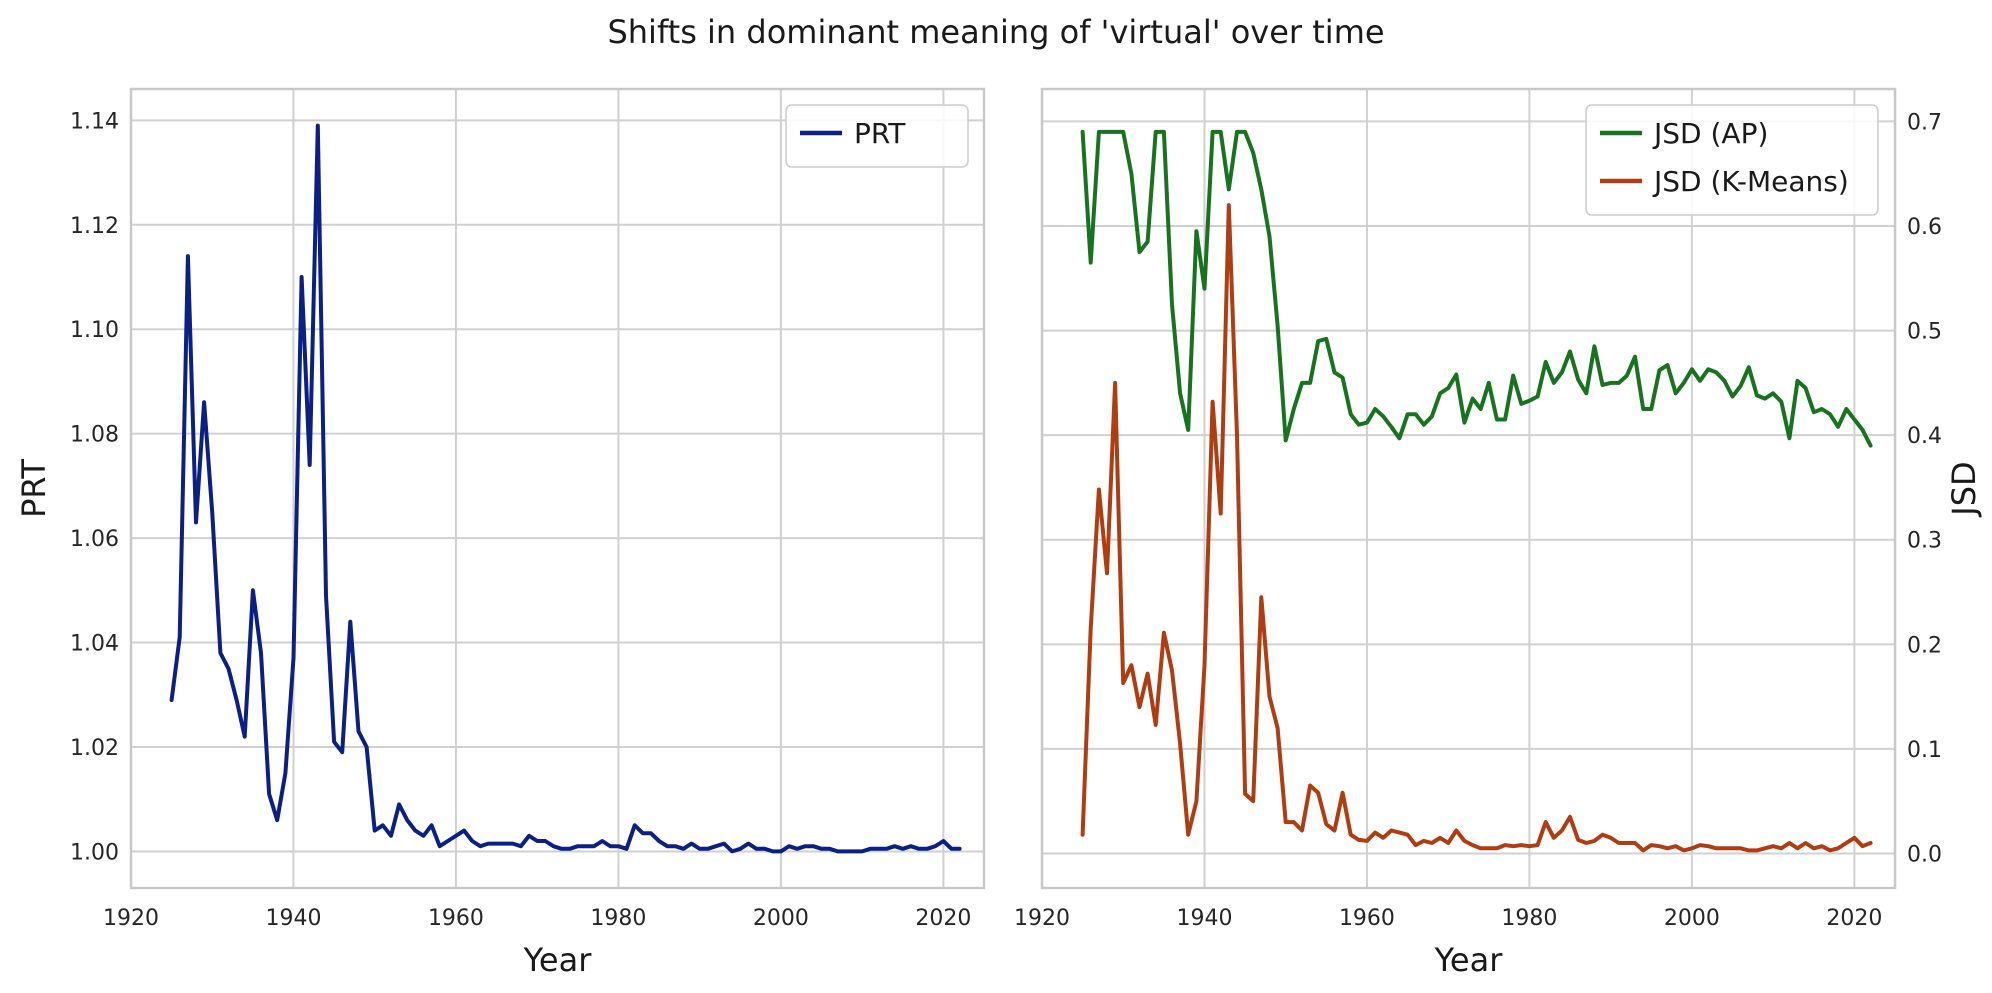  Describe the element at coordinates (94, 539) in the screenshot. I see `y-tick-label: 1.06` at that location.